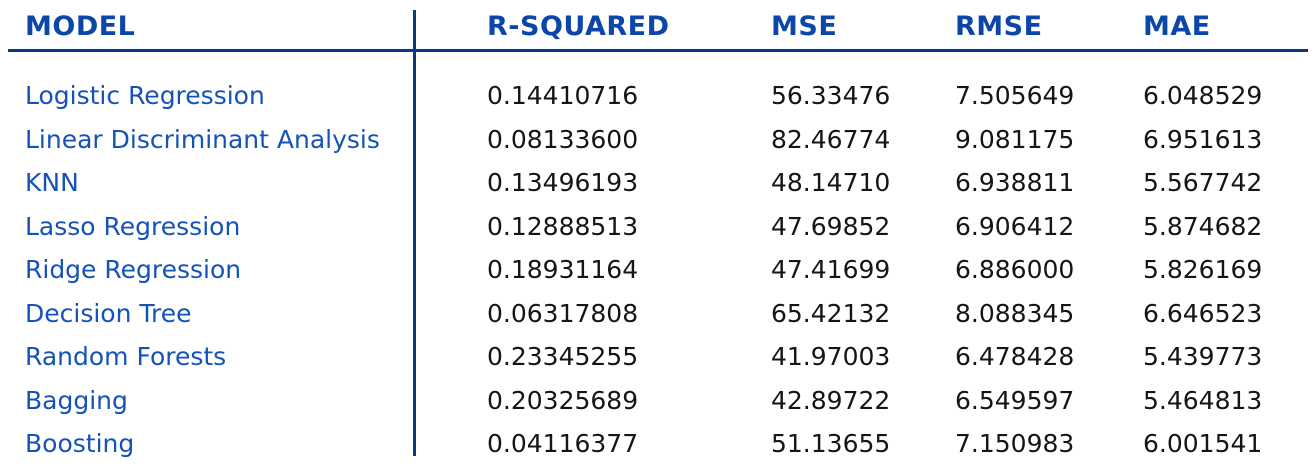 The width and height of the screenshot is (1316, 475). I want to click on header-underline, so click(658, 50).